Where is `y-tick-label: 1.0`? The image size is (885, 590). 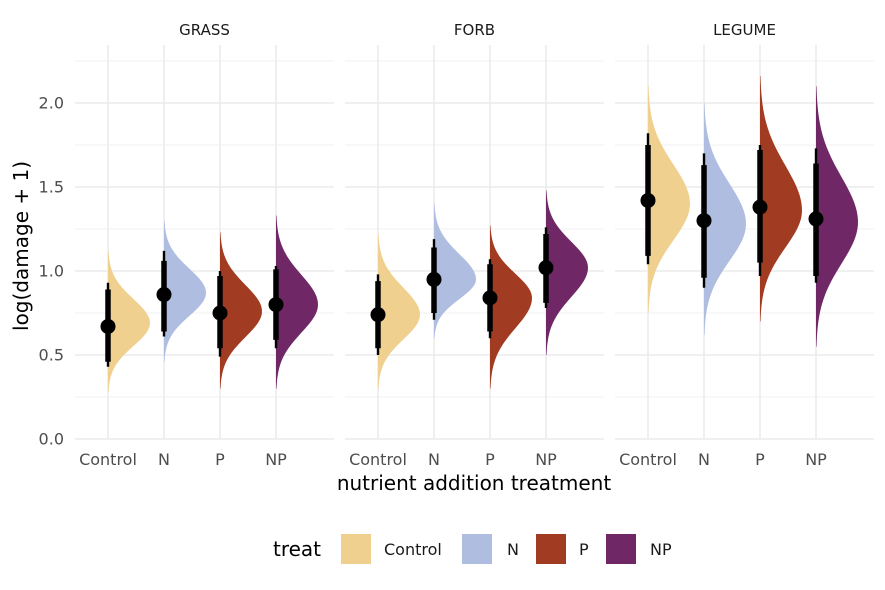 y-tick-label: 1.0 is located at coordinates (51, 271).